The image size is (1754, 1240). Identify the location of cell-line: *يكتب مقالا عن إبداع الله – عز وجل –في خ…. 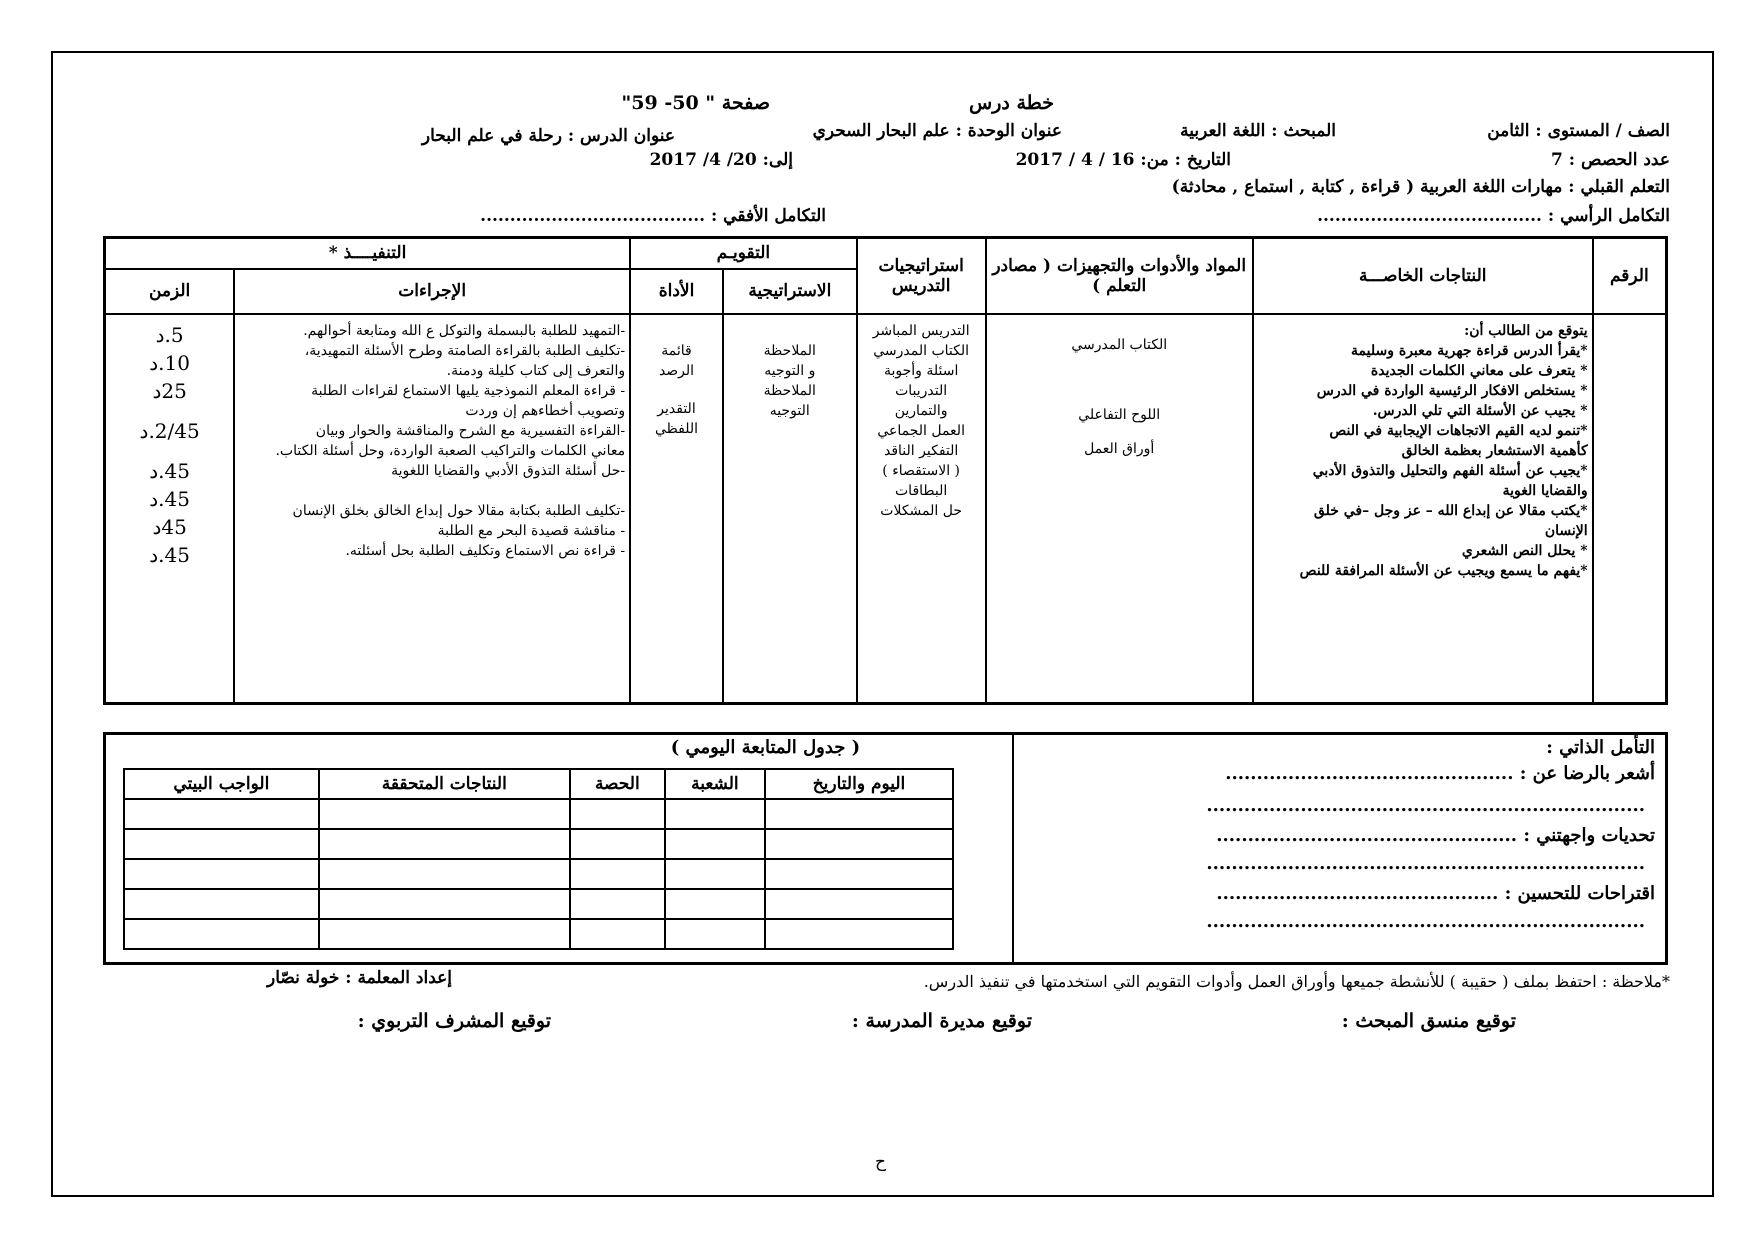
(1450, 510).